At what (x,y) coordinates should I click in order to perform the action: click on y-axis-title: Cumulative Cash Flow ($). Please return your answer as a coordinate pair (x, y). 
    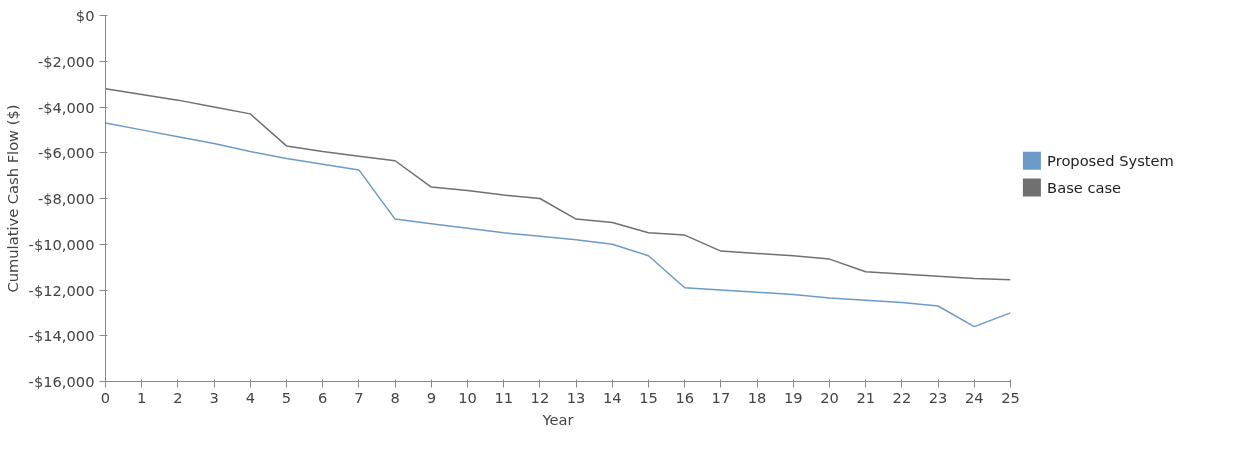
    Looking at the image, I should click on (12, 198).